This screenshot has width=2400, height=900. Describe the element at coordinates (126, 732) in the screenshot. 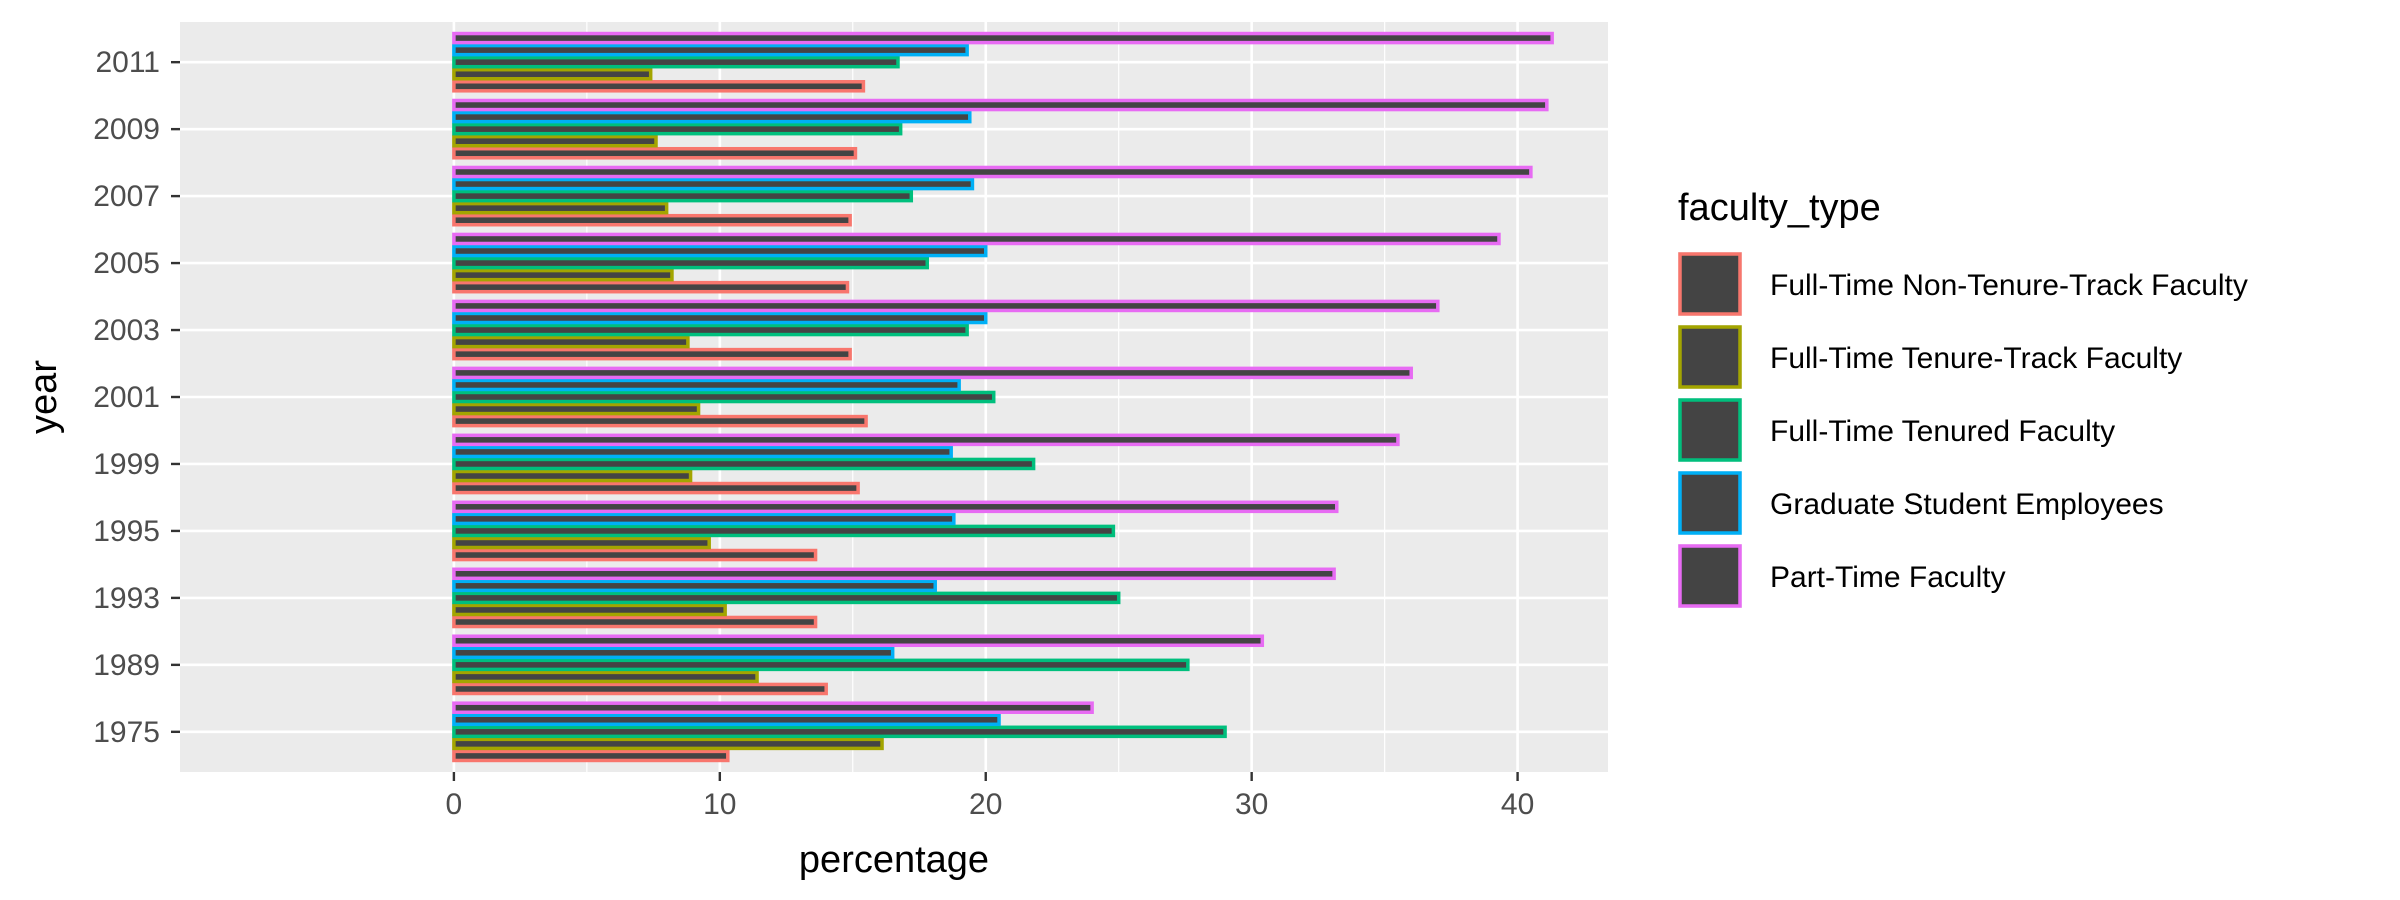

I see `y-tick-label: 1975` at that location.